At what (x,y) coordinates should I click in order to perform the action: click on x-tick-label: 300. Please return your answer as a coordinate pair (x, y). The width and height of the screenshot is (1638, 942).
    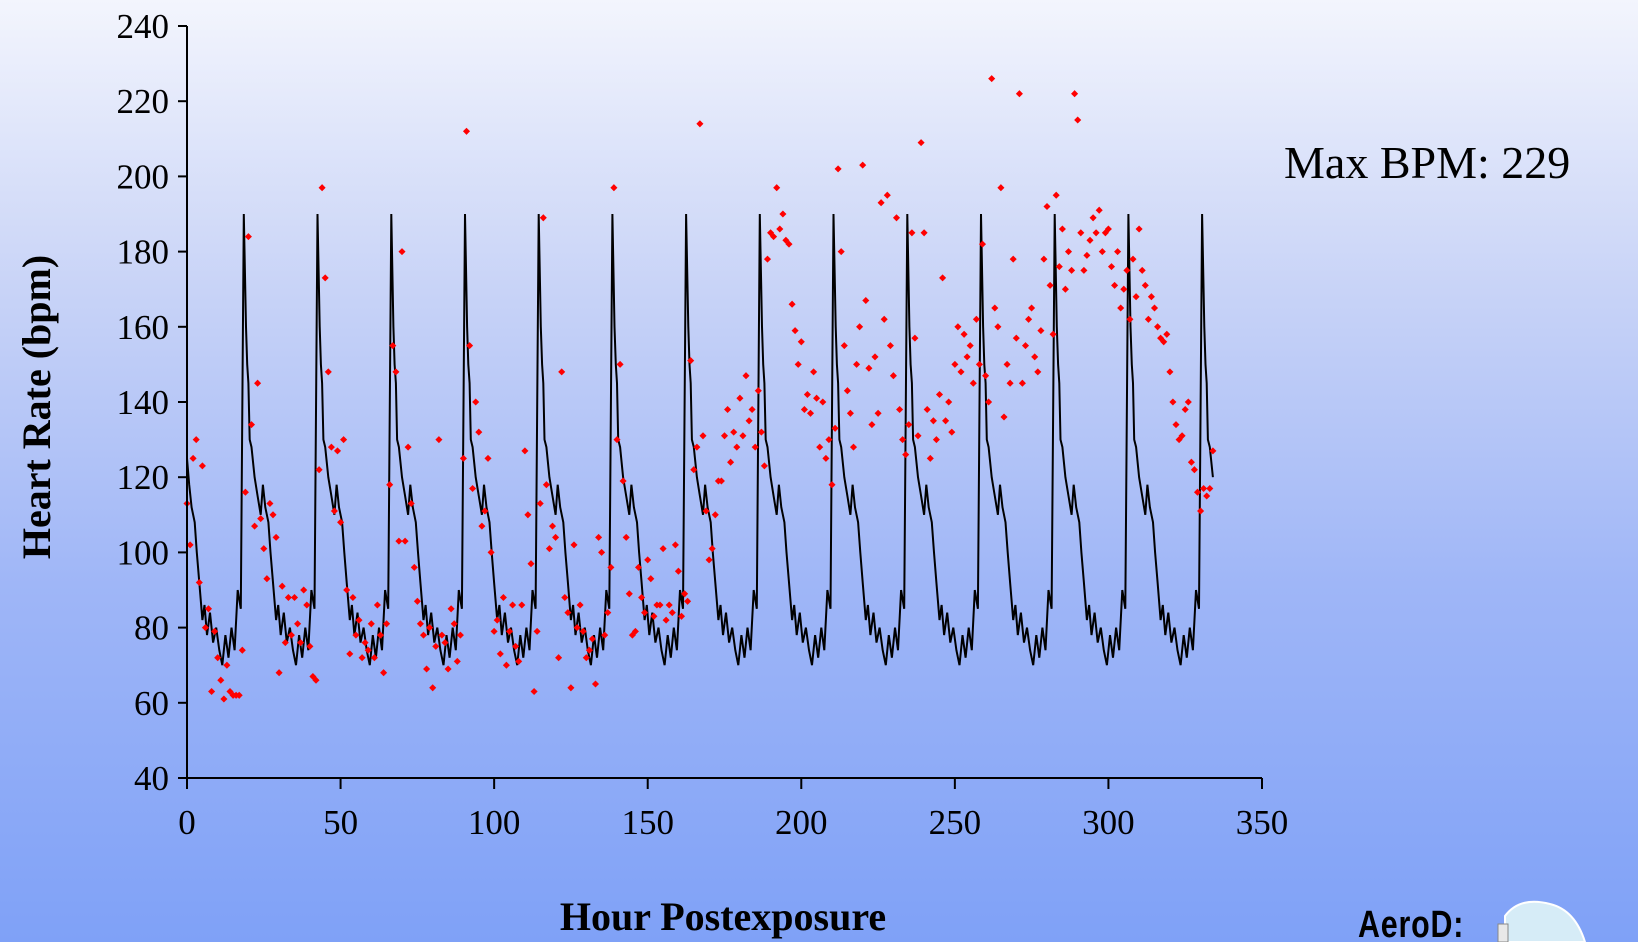
    Looking at the image, I should click on (1108, 822).